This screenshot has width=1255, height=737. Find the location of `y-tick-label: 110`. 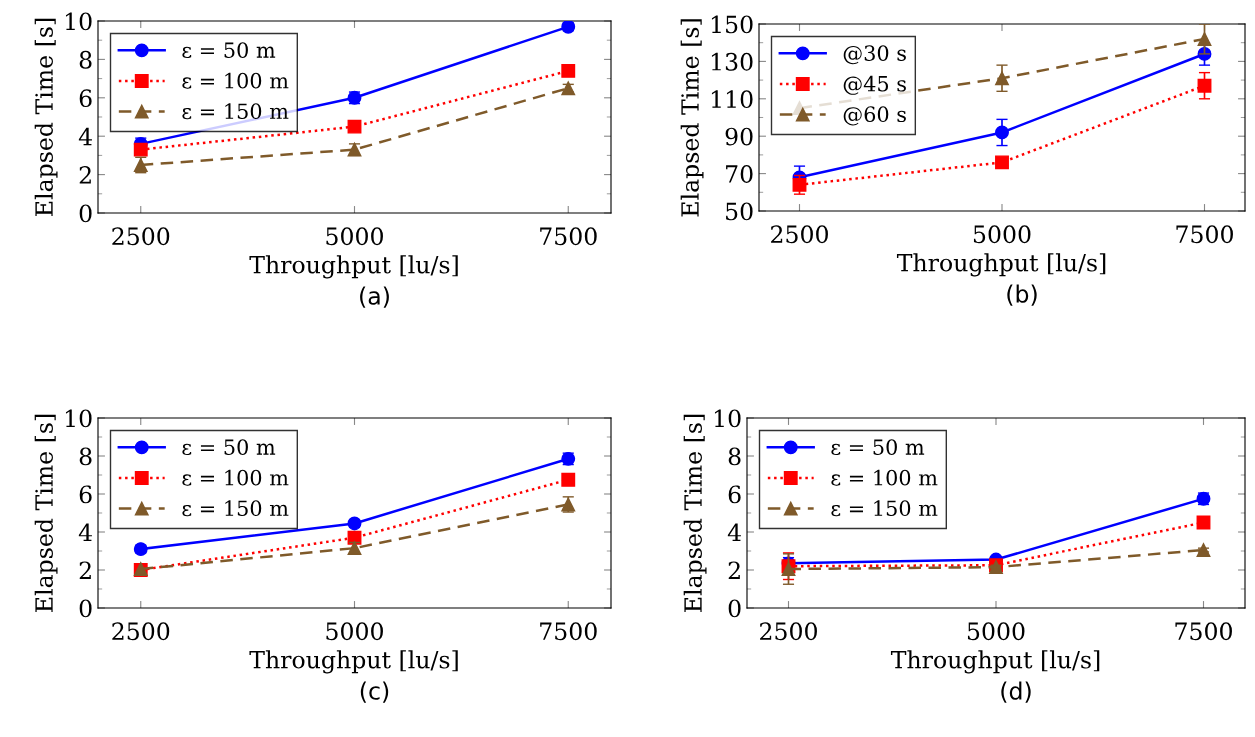

y-tick-label: 110 is located at coordinates (732, 99).